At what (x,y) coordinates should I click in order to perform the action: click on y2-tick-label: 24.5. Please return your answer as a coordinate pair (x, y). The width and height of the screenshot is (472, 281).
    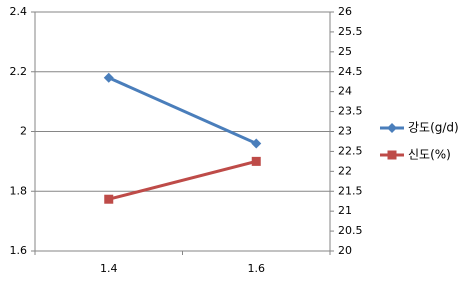
    Looking at the image, I should click on (350, 71).